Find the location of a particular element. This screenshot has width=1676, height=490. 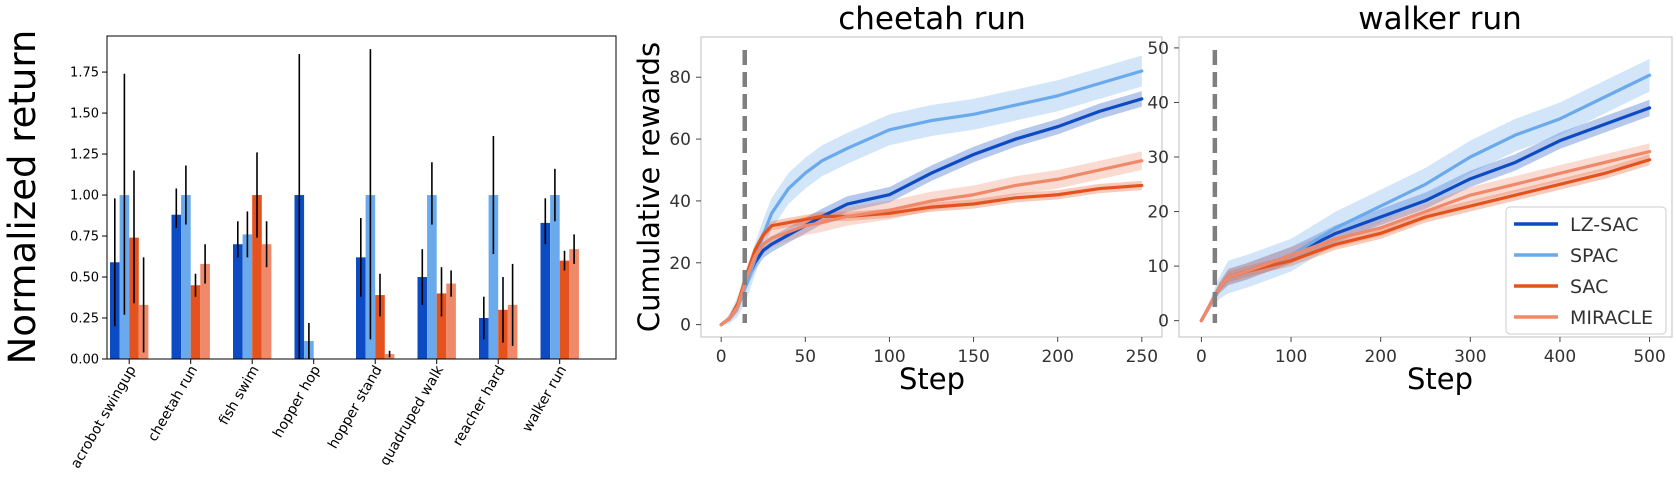

bar-y-ticks: 0.00 0.25 0.50 0.75 1.00 1.25 1.50 1.75 is located at coordinates (88, 217).